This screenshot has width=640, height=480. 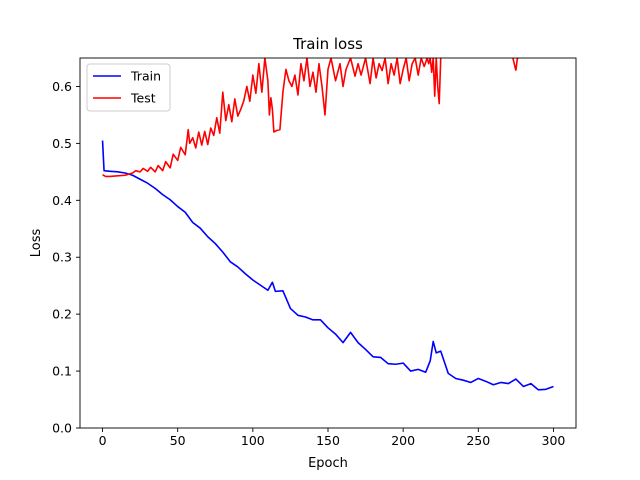 I want to click on y-tick-label: 0.4, so click(x=62, y=200).